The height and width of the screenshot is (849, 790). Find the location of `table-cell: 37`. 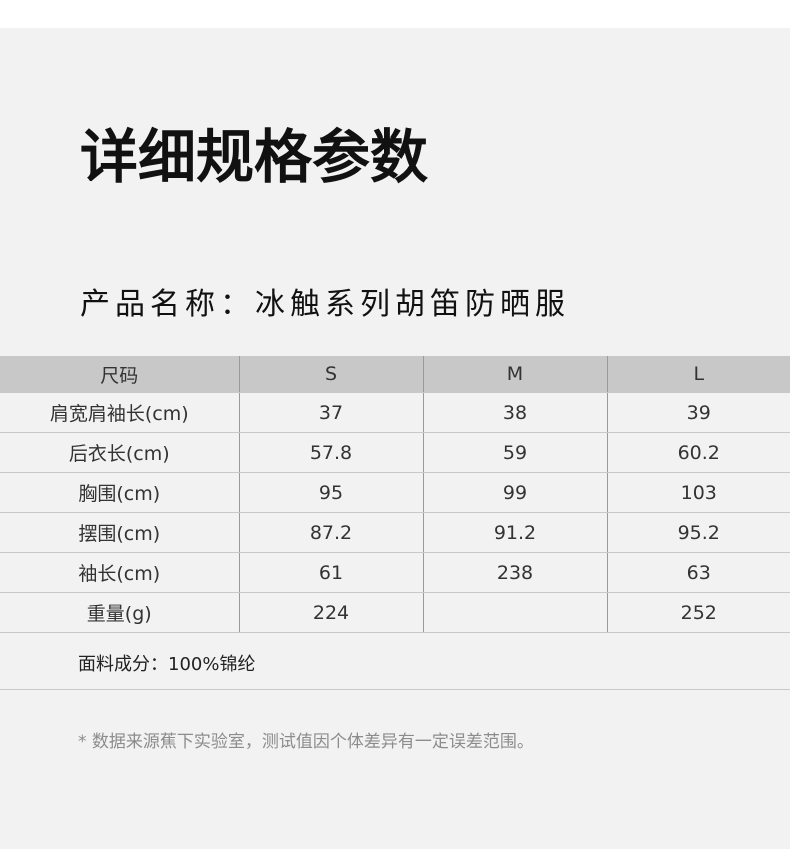

table-cell: 37 is located at coordinates (330, 412).